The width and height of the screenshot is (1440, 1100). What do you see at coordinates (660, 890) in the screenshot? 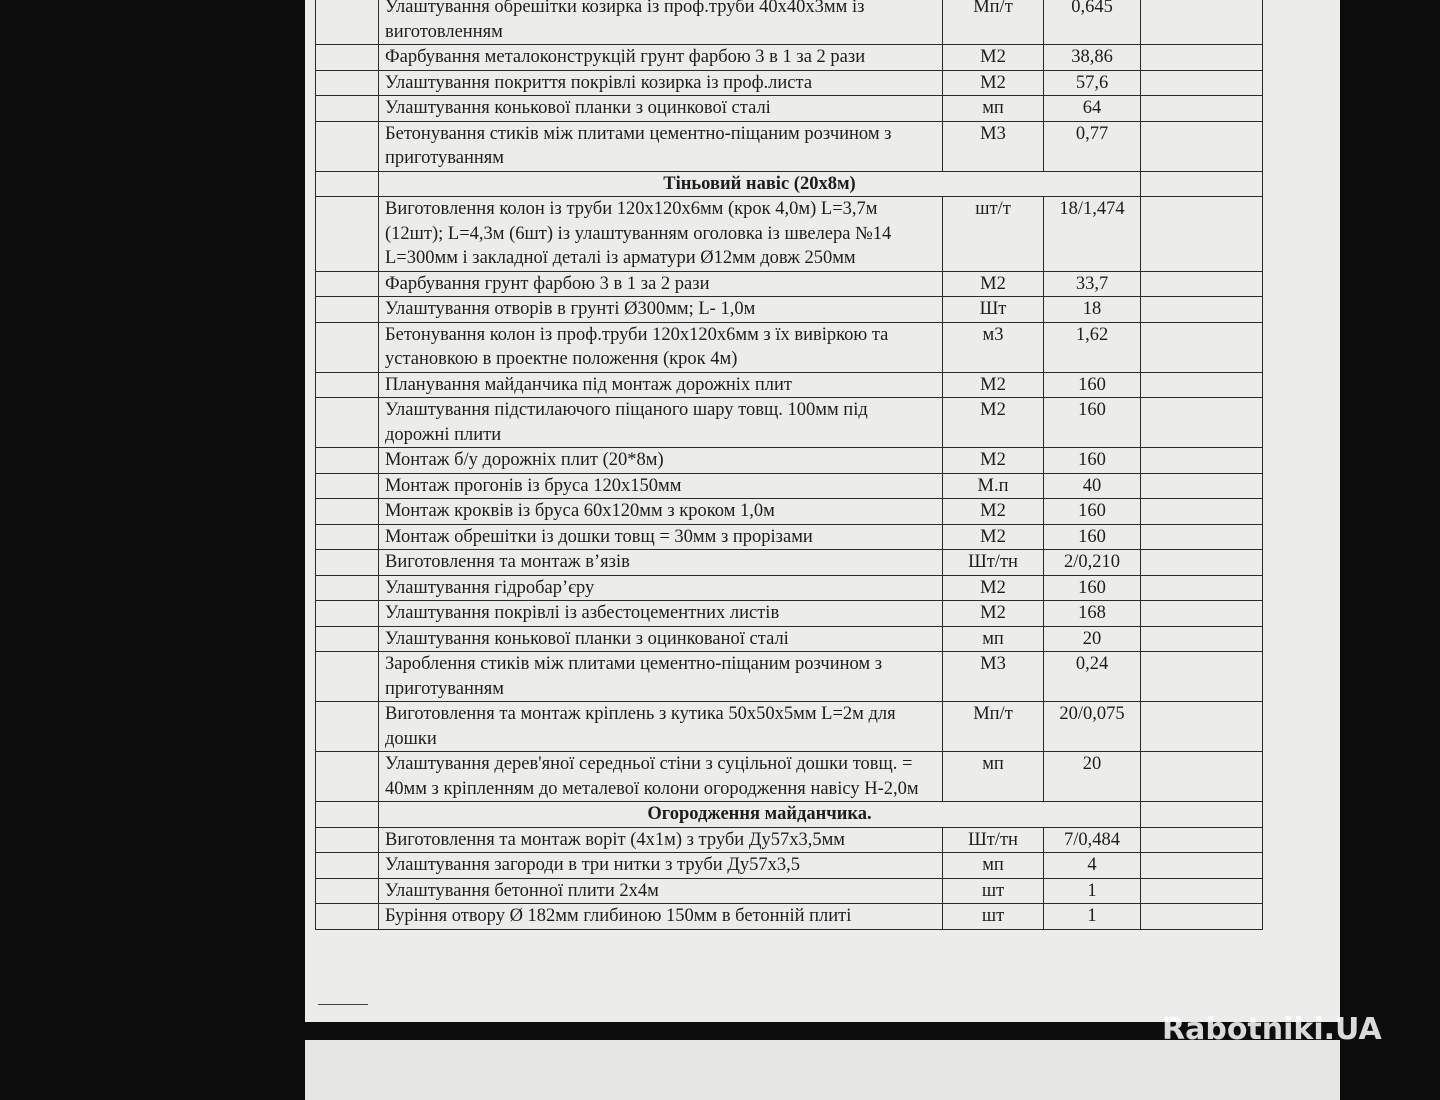
I see `description-cell: Улаштування бетонної плити 2х4м` at bounding box center [660, 890].